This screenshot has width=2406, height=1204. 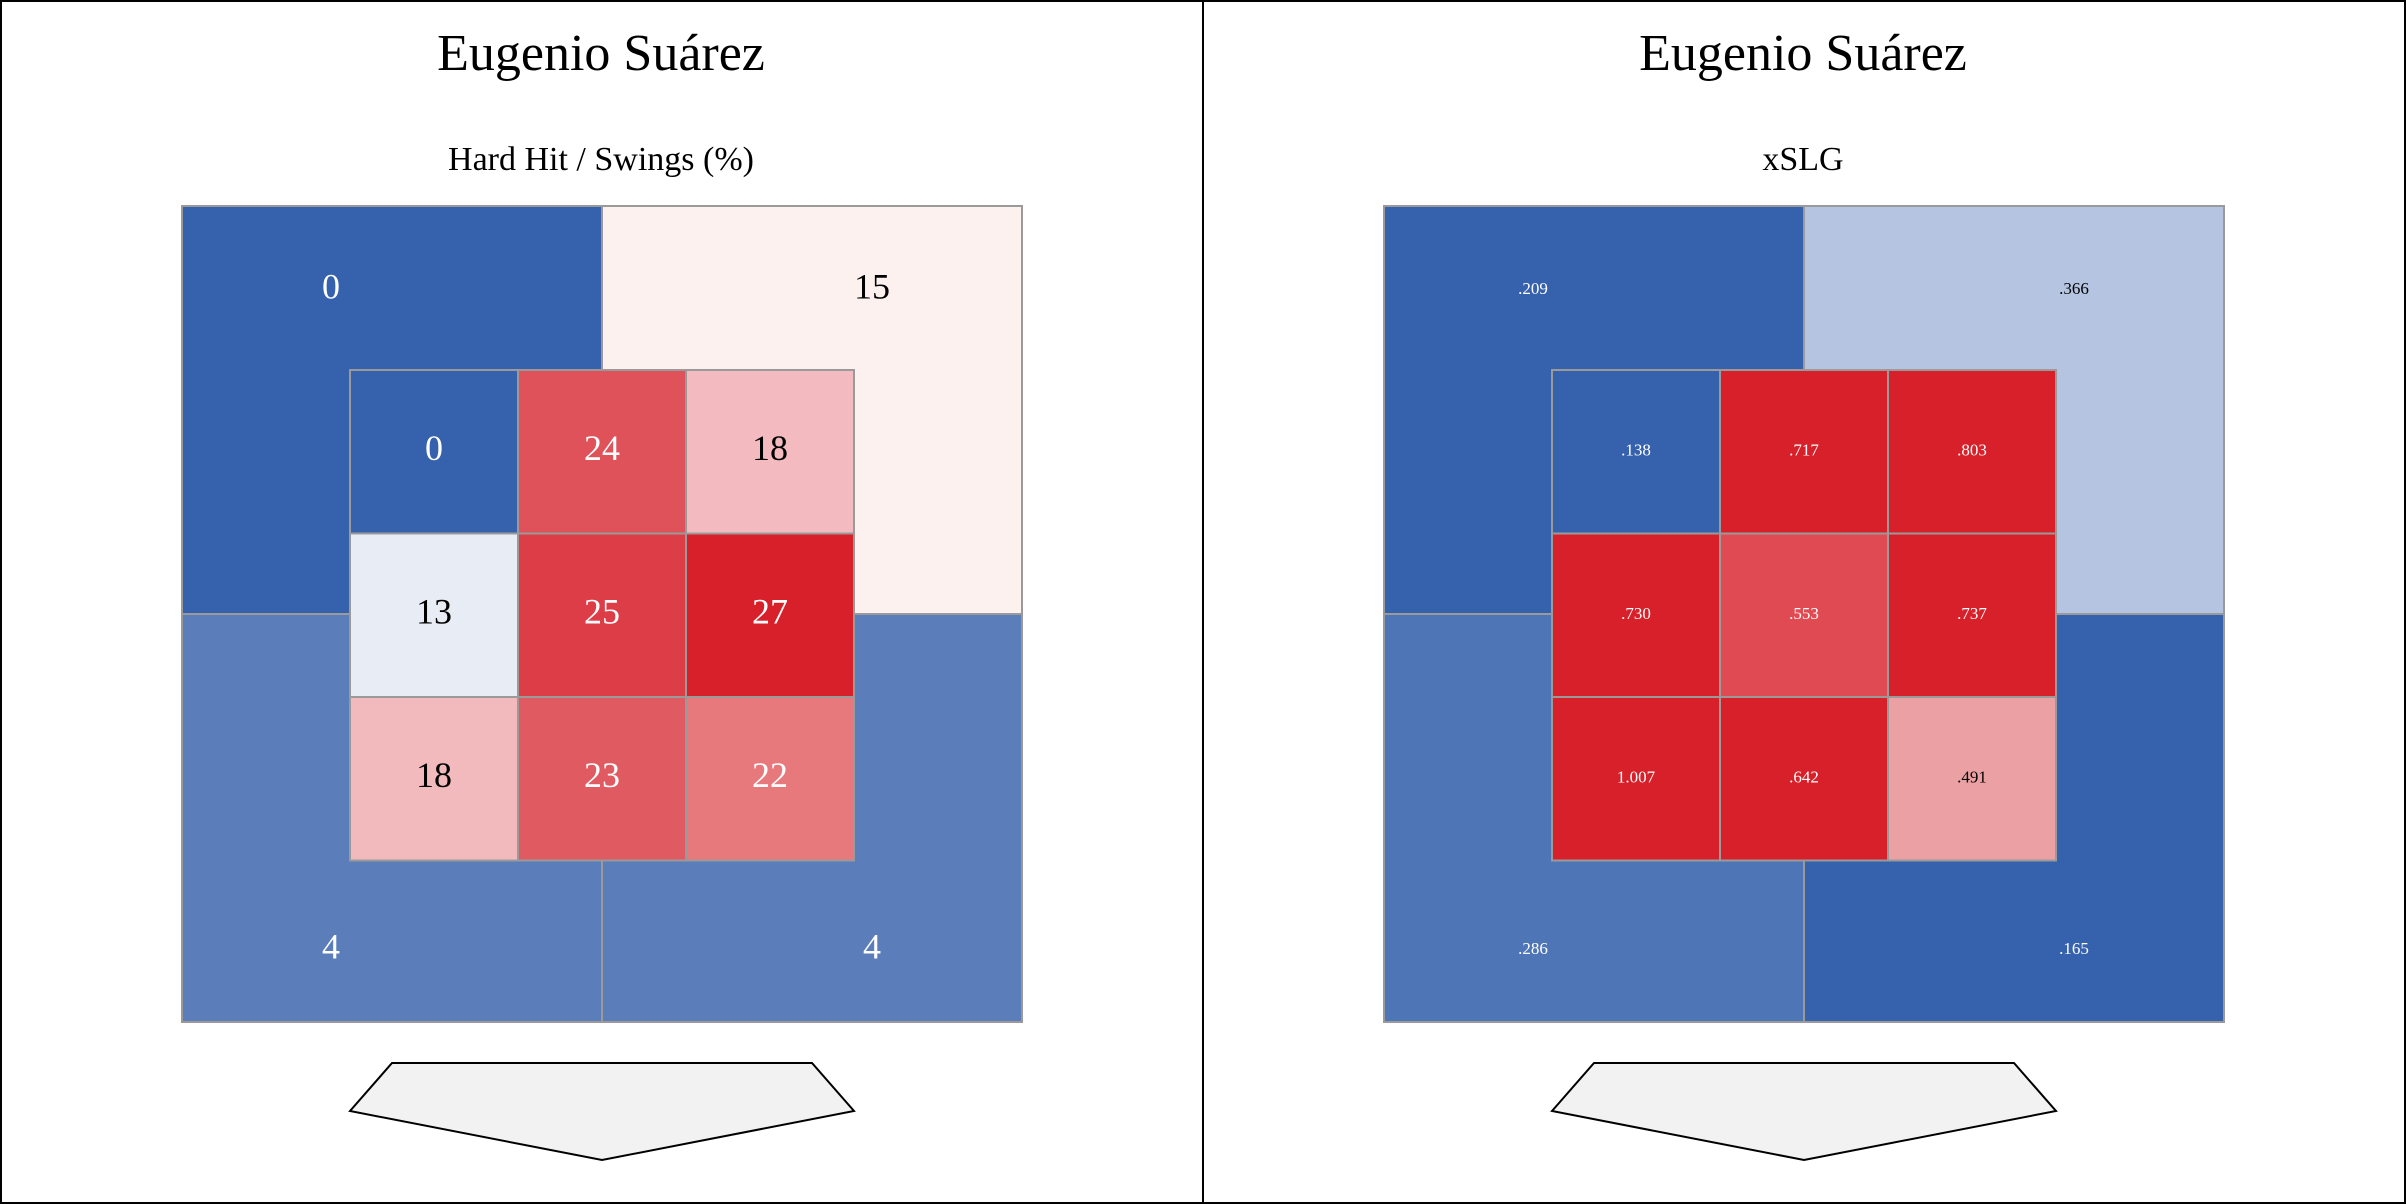 I want to click on outer-zone-label: .165, so click(x=2074, y=948).